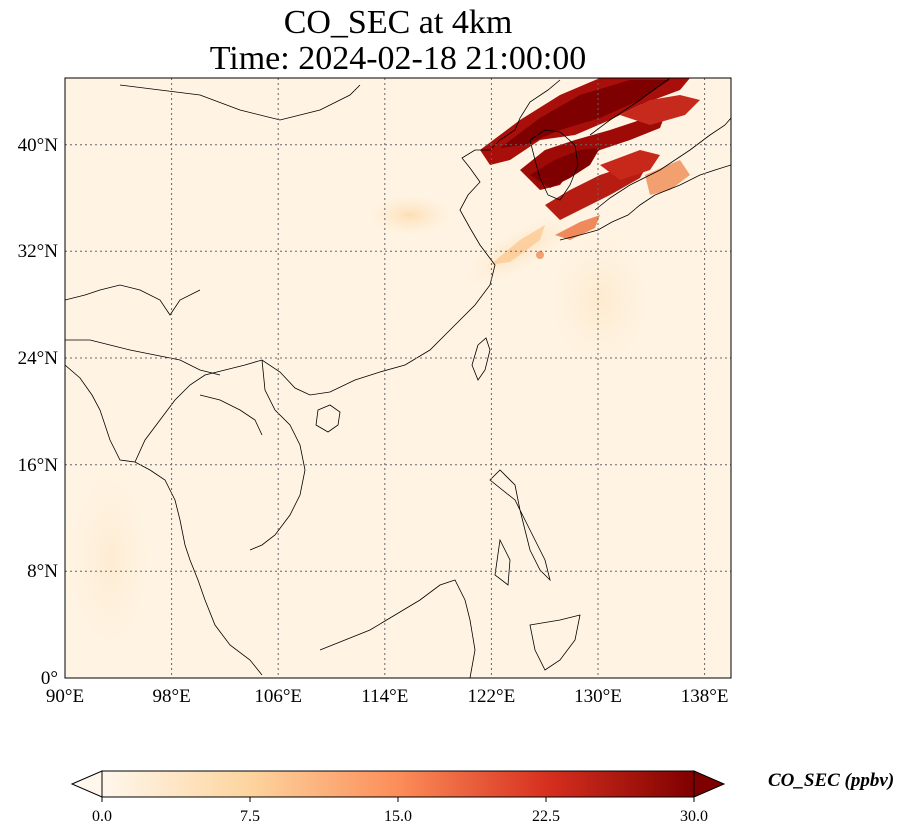  What do you see at coordinates (171, 696) in the screenshot?
I see `lon-tick: 98°E` at bounding box center [171, 696].